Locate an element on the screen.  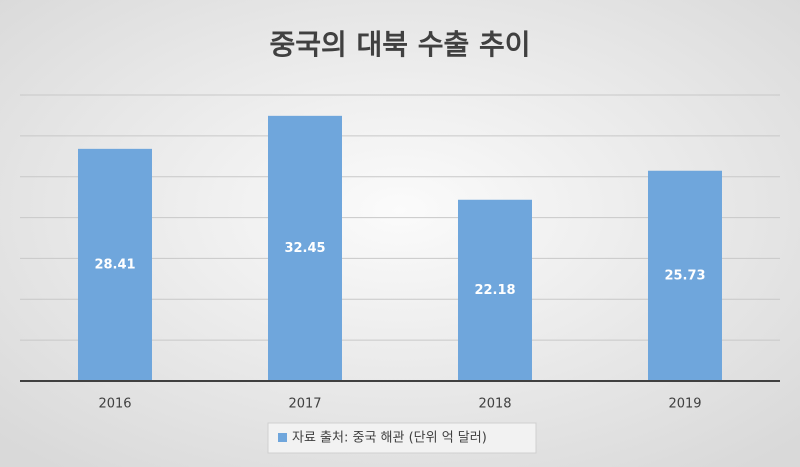
legend-swatch is located at coordinates (282, 437).